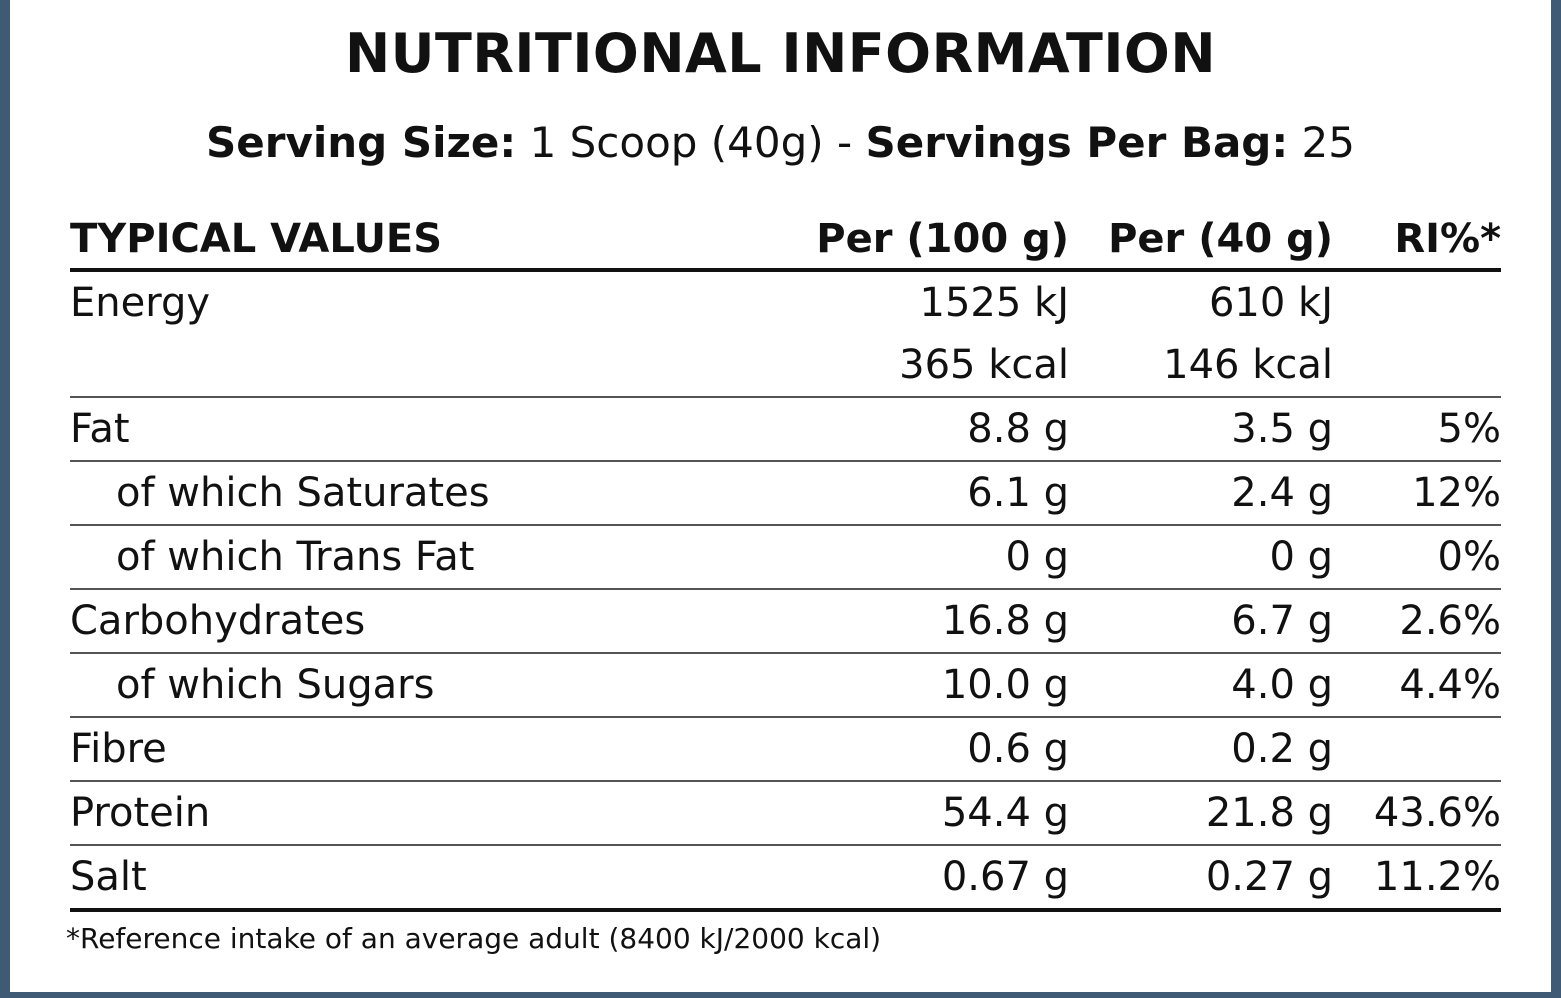 Image resolution: width=1561 pixels, height=998 pixels. I want to click on row-per40: 4.0 g, so click(1282, 685).